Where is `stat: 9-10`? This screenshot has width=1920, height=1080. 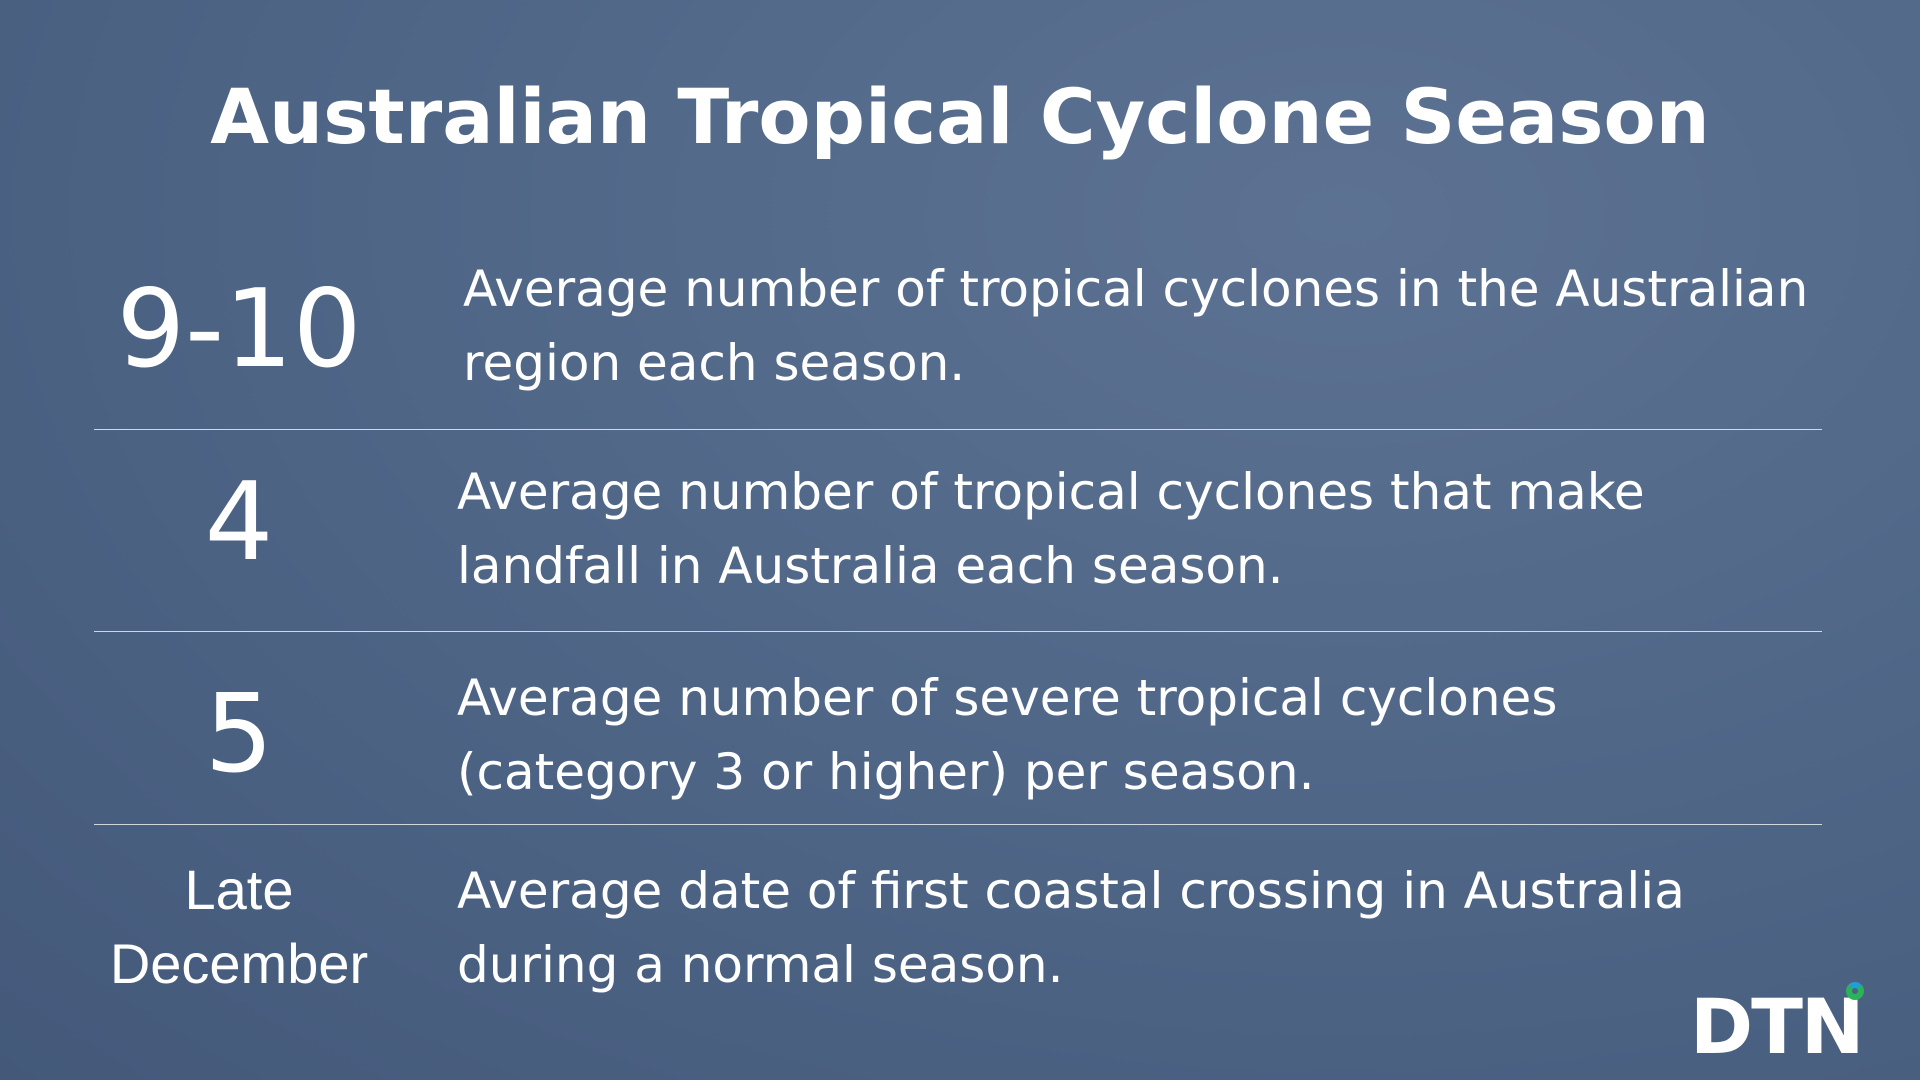
stat: 9-10 is located at coordinates (239, 329).